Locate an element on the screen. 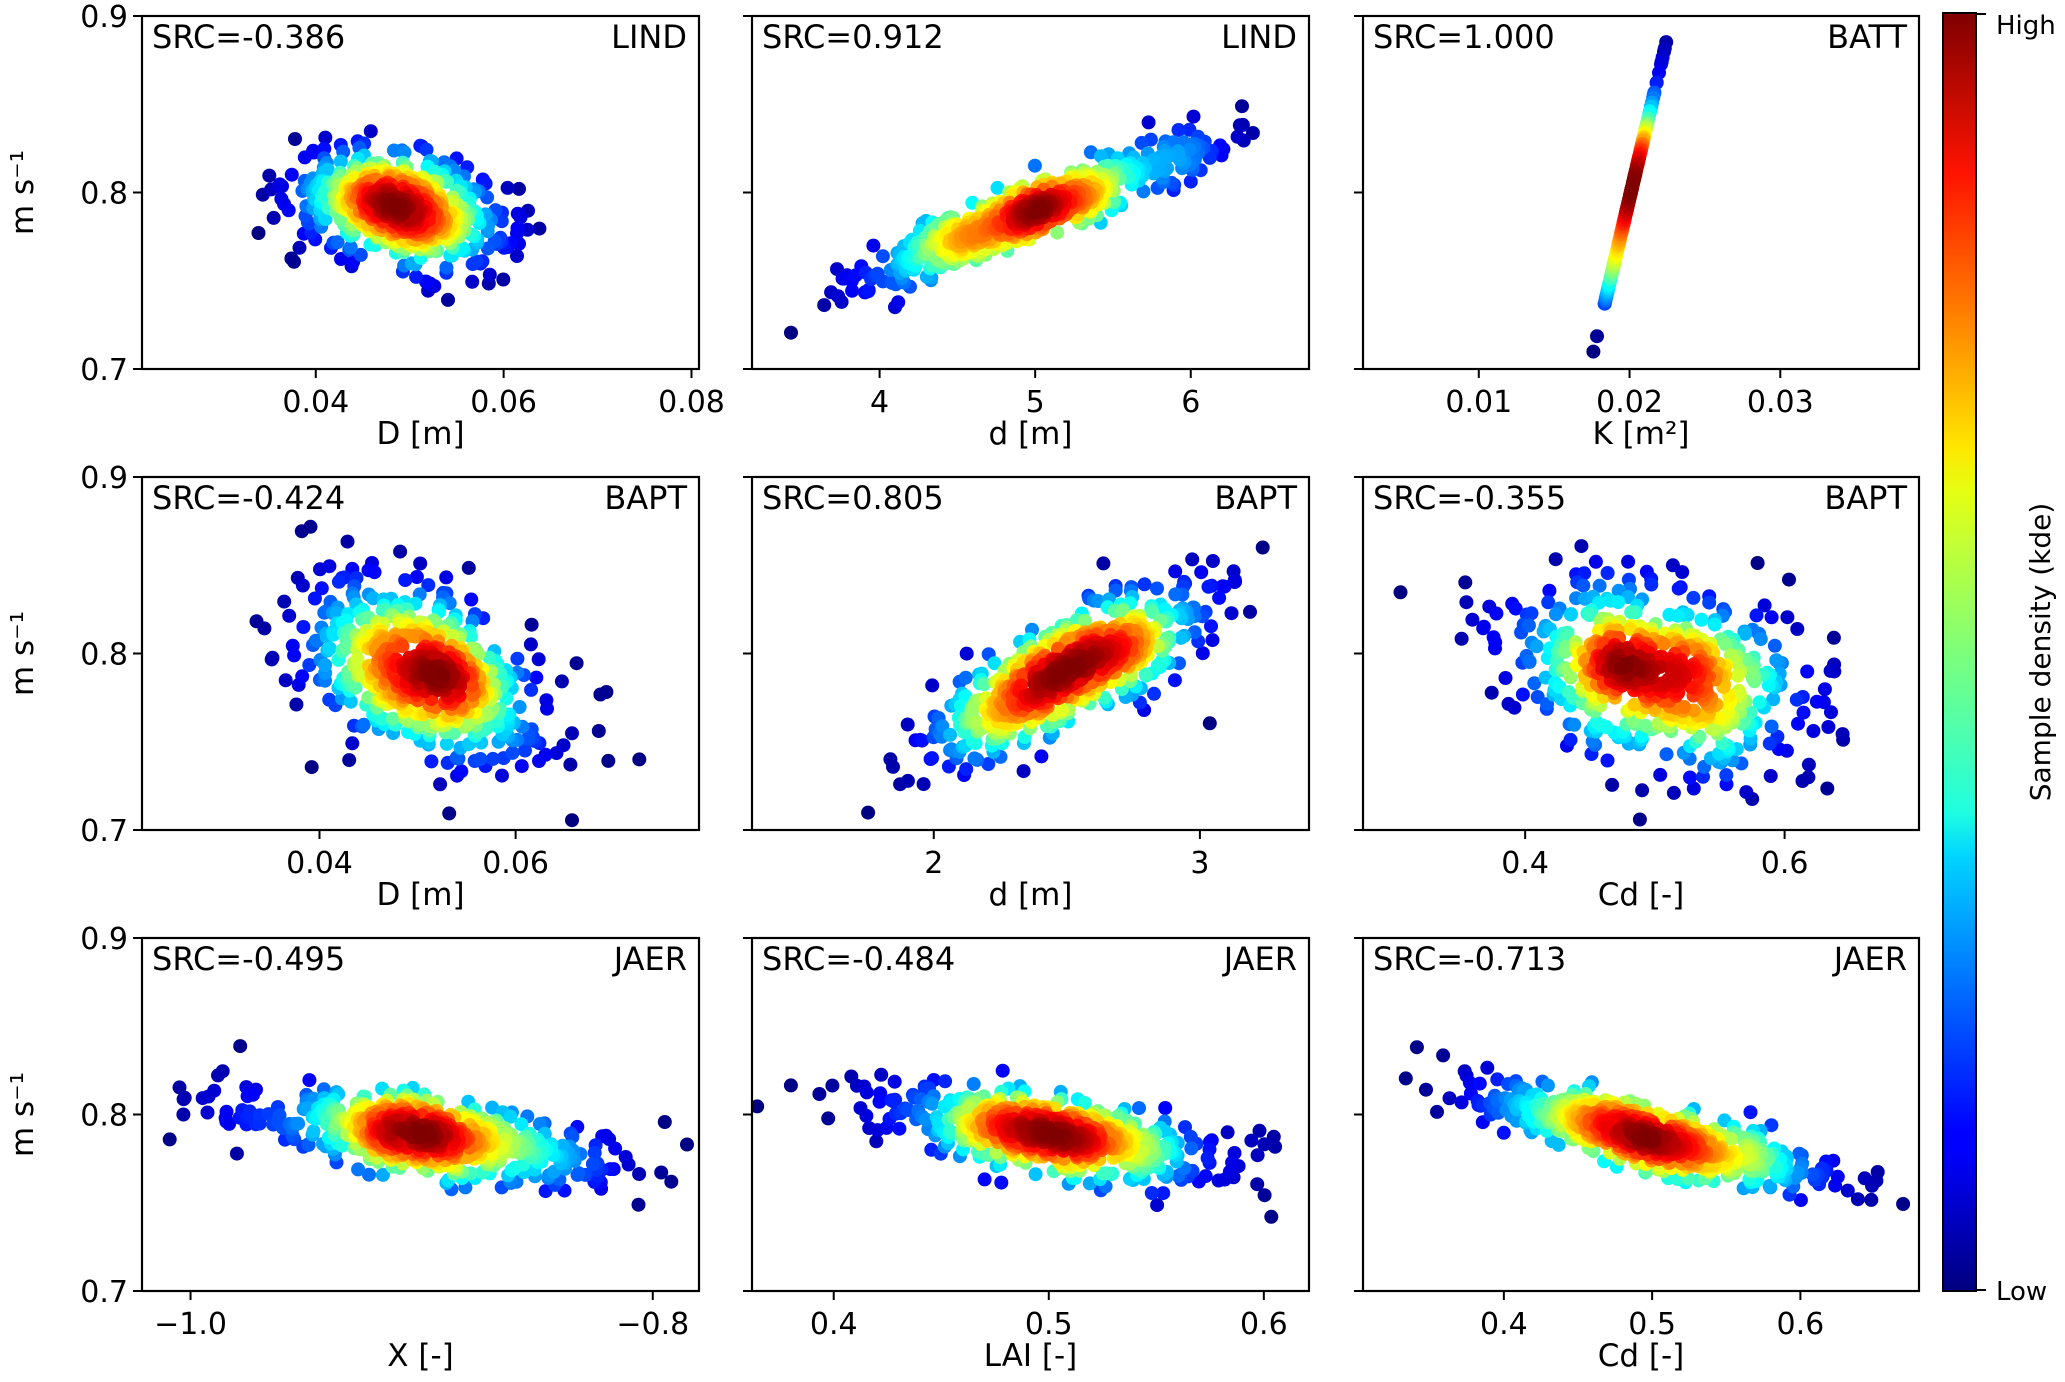 This screenshot has height=1382, width=2065. x-tick-label: −1.0 is located at coordinates (190, 1324).